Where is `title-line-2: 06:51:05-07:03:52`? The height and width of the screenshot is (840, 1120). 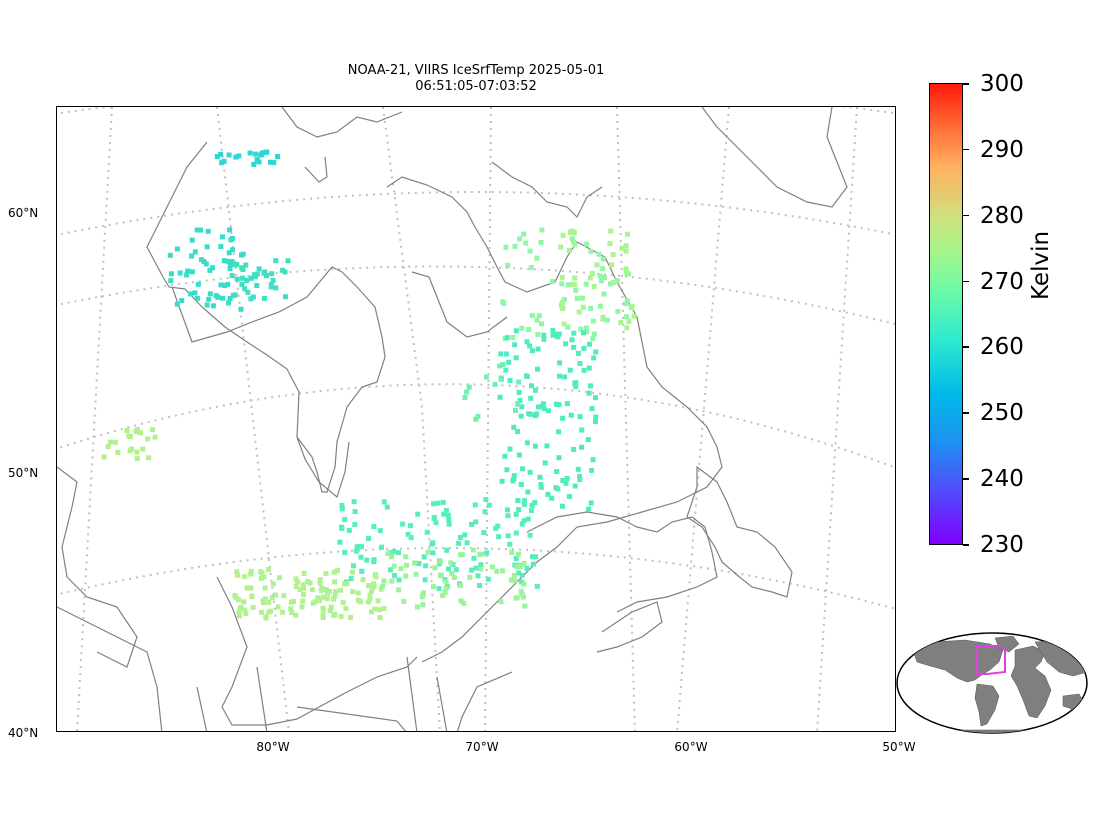
title-line-2: 06:51:05-07:03:52 is located at coordinates (476, 86).